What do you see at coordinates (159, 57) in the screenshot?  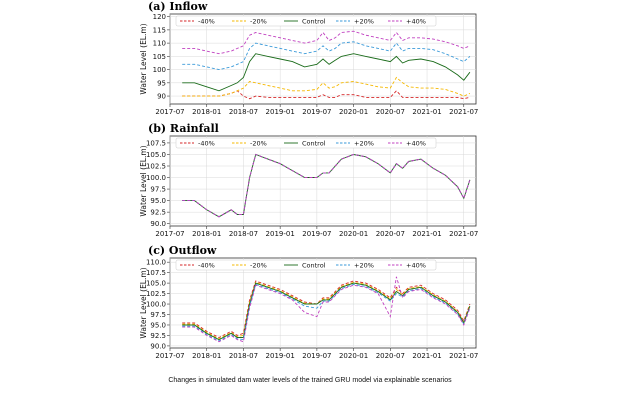 I see `y-tick-label: 105` at bounding box center [159, 57].